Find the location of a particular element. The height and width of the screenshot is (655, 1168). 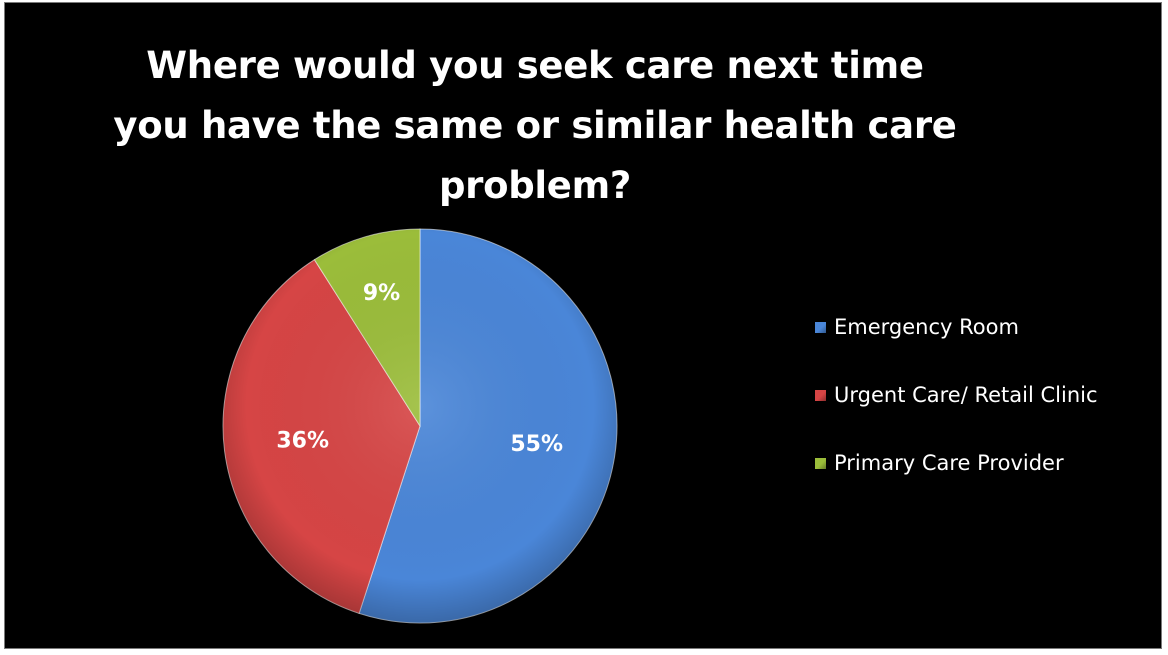

legend-item-primary-care: Primary Care Provider is located at coordinates (985, 463).